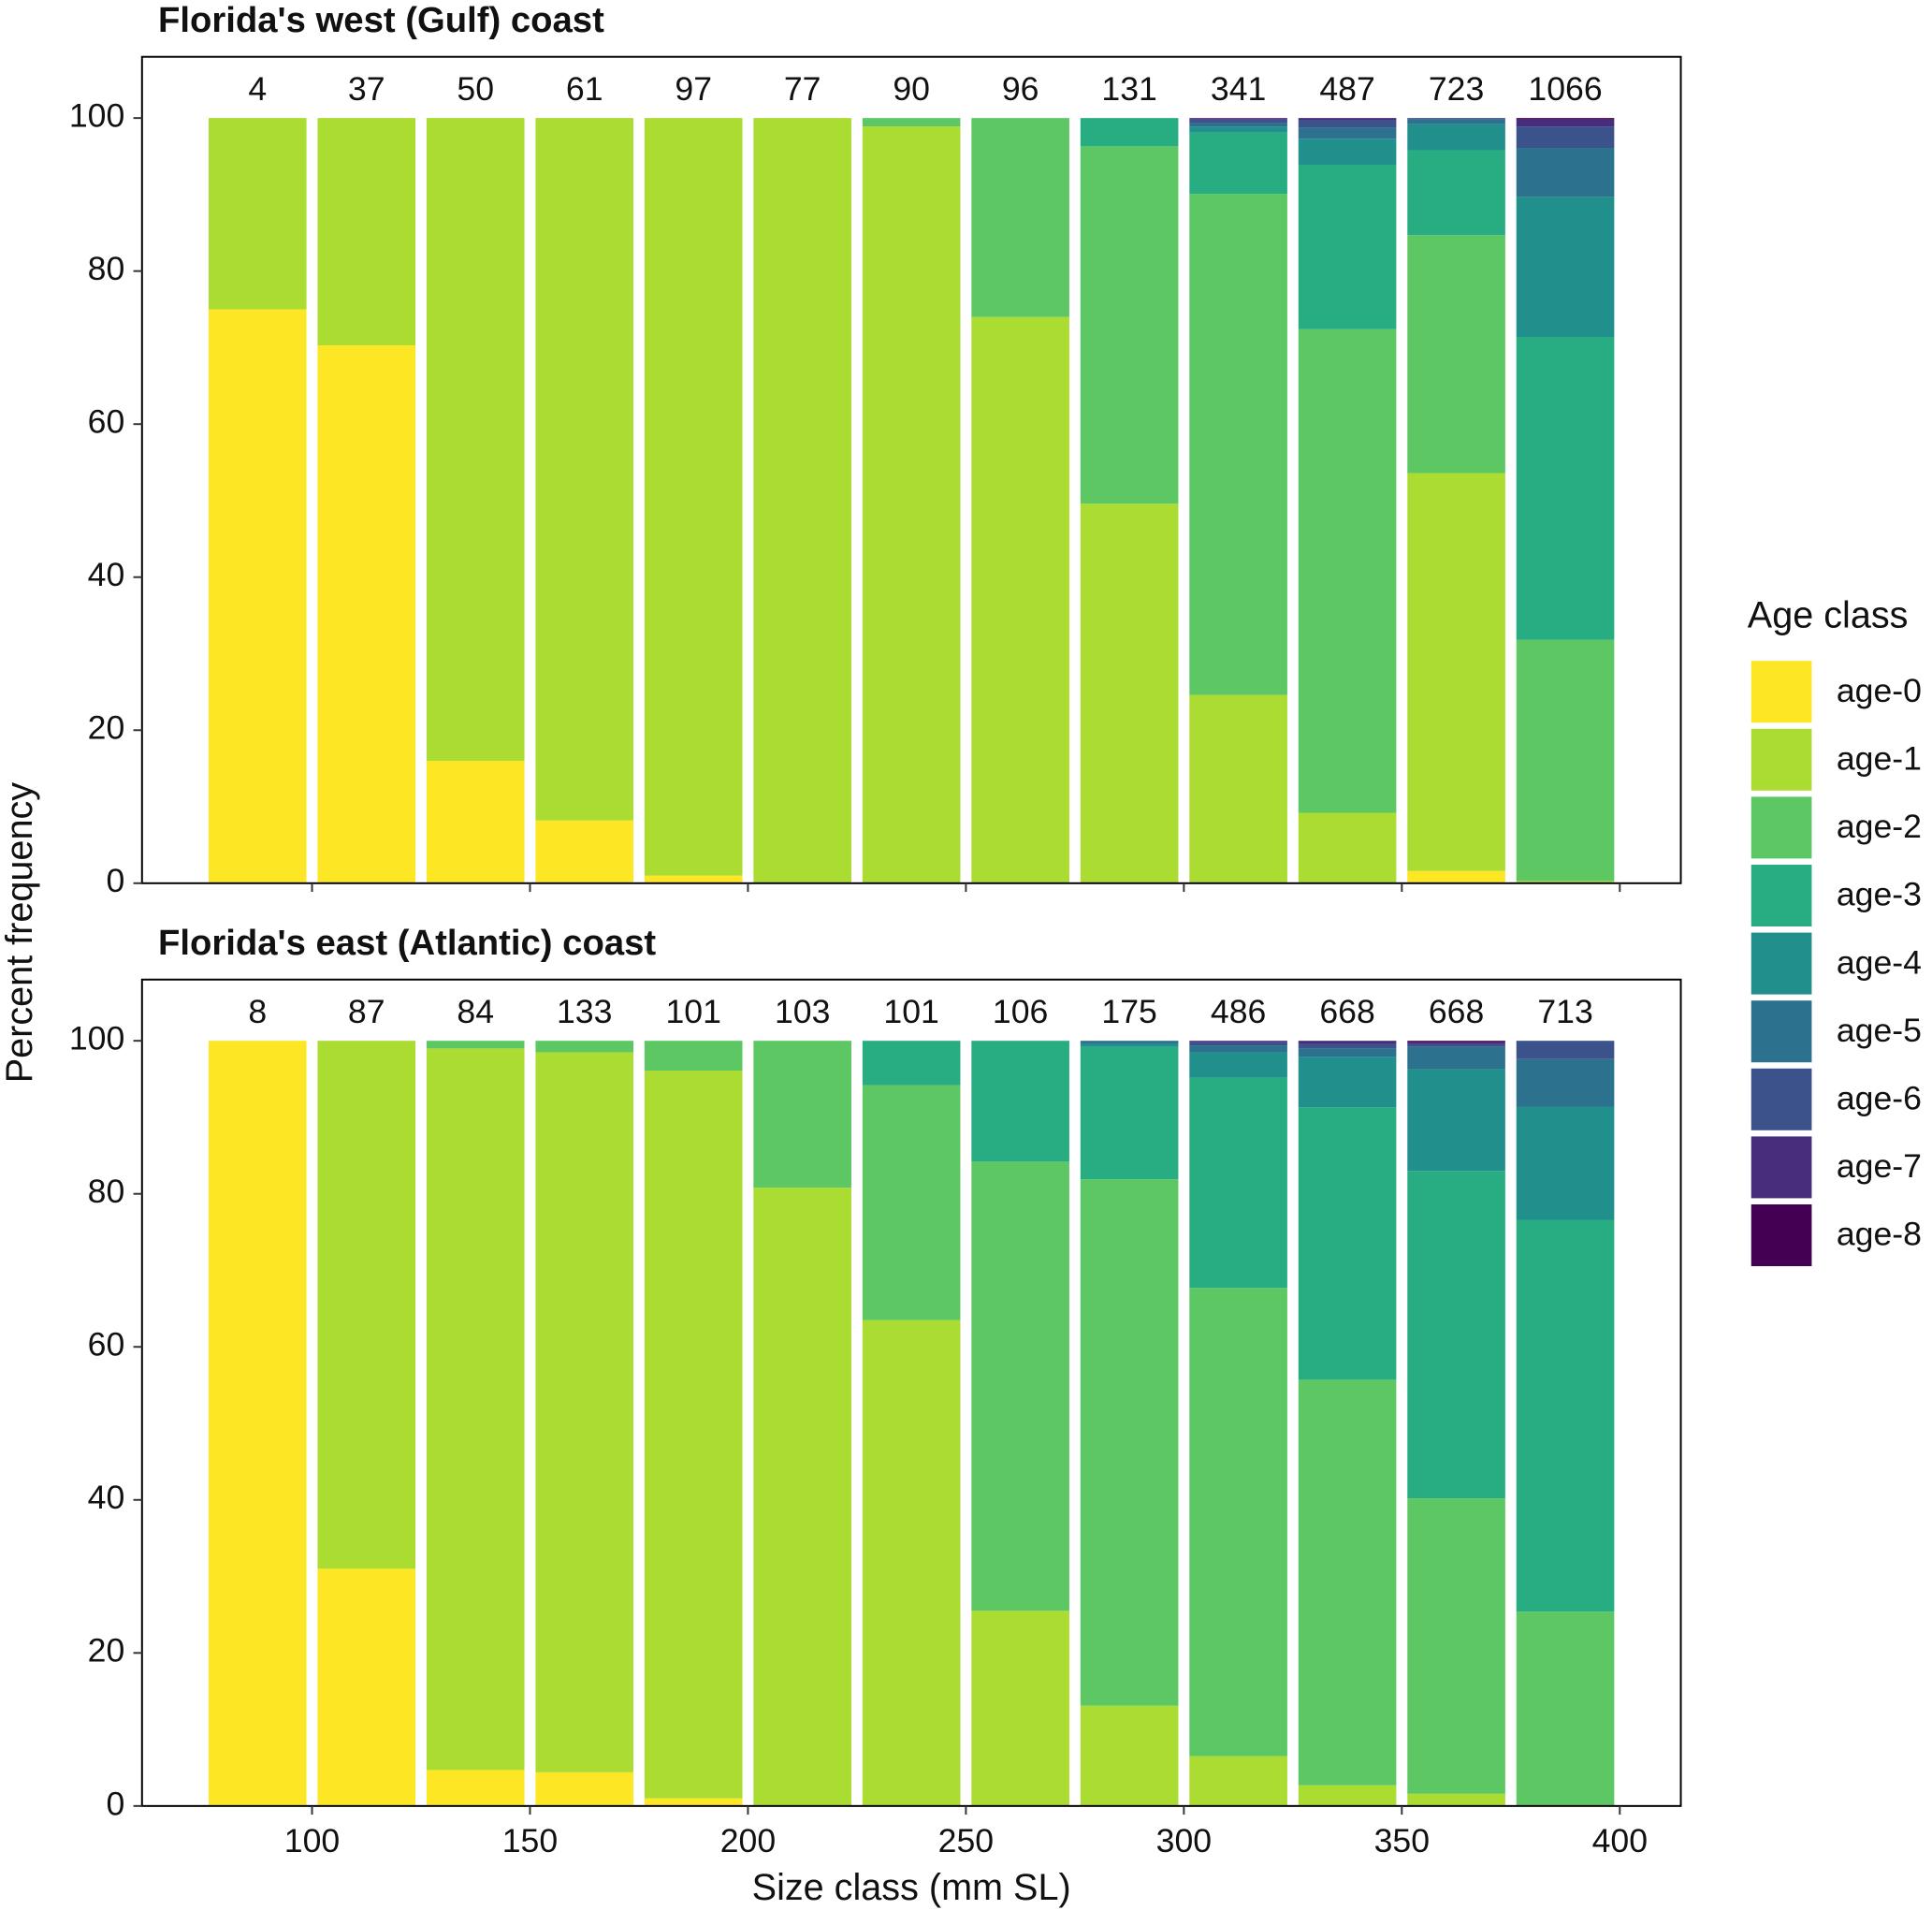 The height and width of the screenshot is (1910, 1932). I want to click on count-label: 487, so click(1346, 89).